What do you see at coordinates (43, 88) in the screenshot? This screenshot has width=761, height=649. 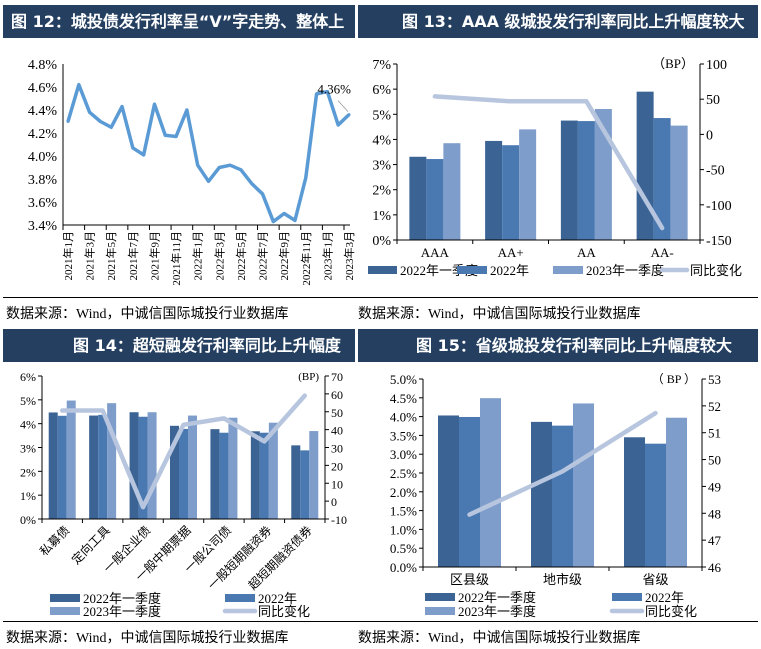 I see `y-tick-label: 4.6%` at bounding box center [43, 88].